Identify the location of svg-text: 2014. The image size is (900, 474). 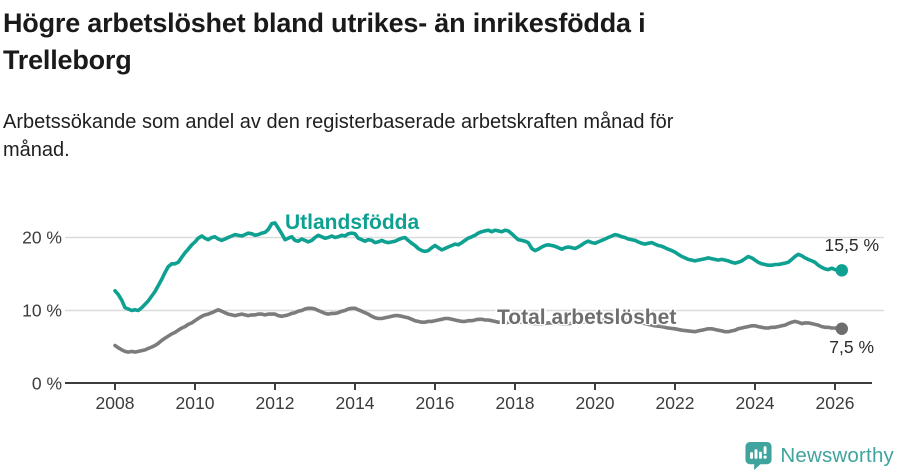
(355, 403).